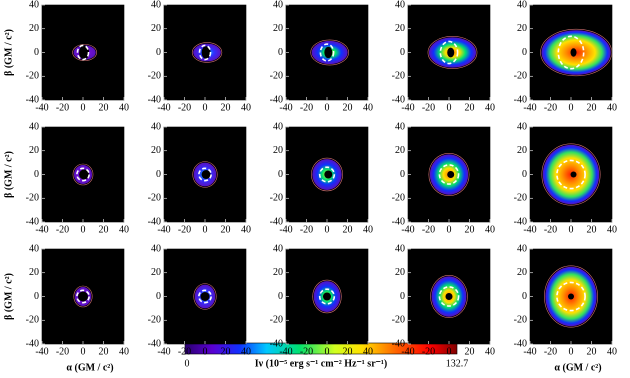 Image resolution: width=630 pixels, height=378 pixels. I want to click on x-axis-label: α (GM / c²), so click(577, 367).